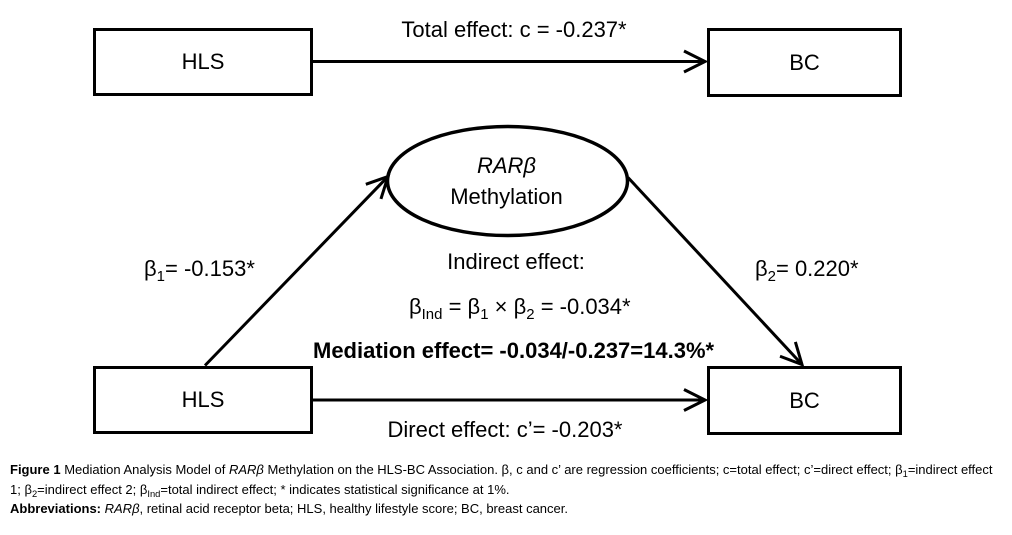  I want to click on beta2-arrow, so click(715, 271).